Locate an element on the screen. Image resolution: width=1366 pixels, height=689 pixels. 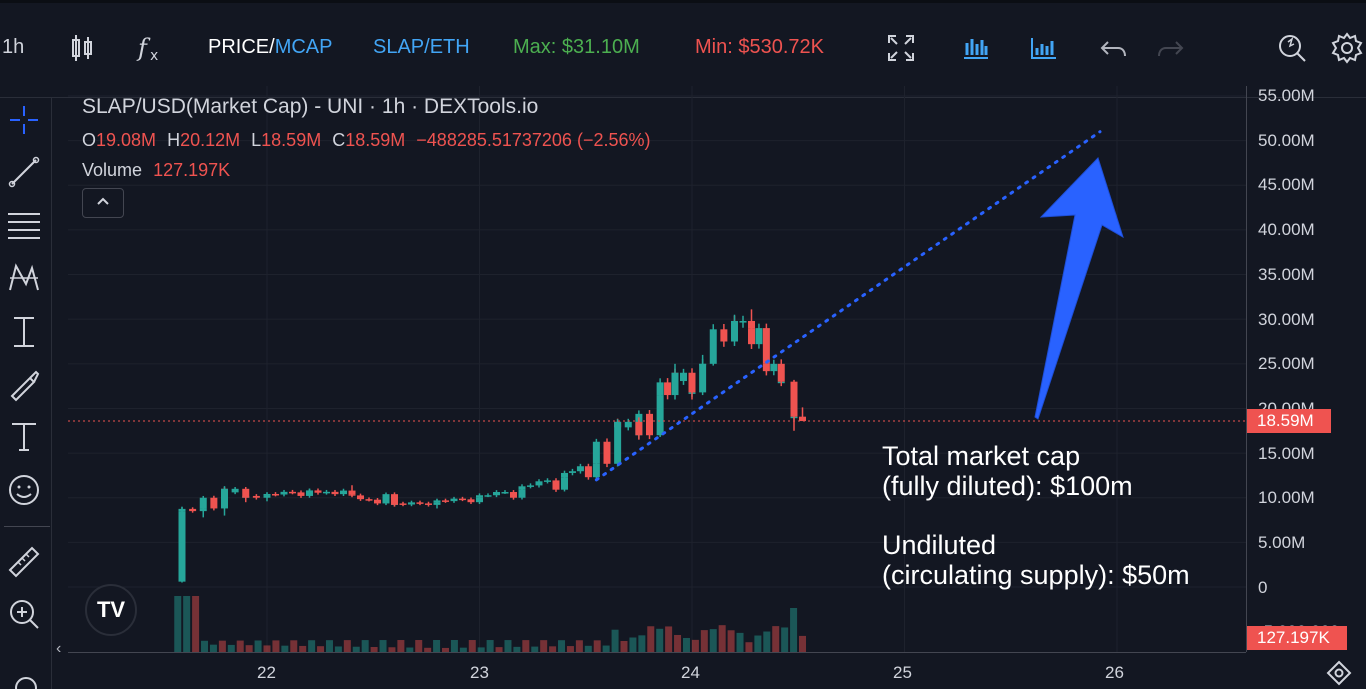
tradingview-logo: TV is located at coordinates (111, 610).